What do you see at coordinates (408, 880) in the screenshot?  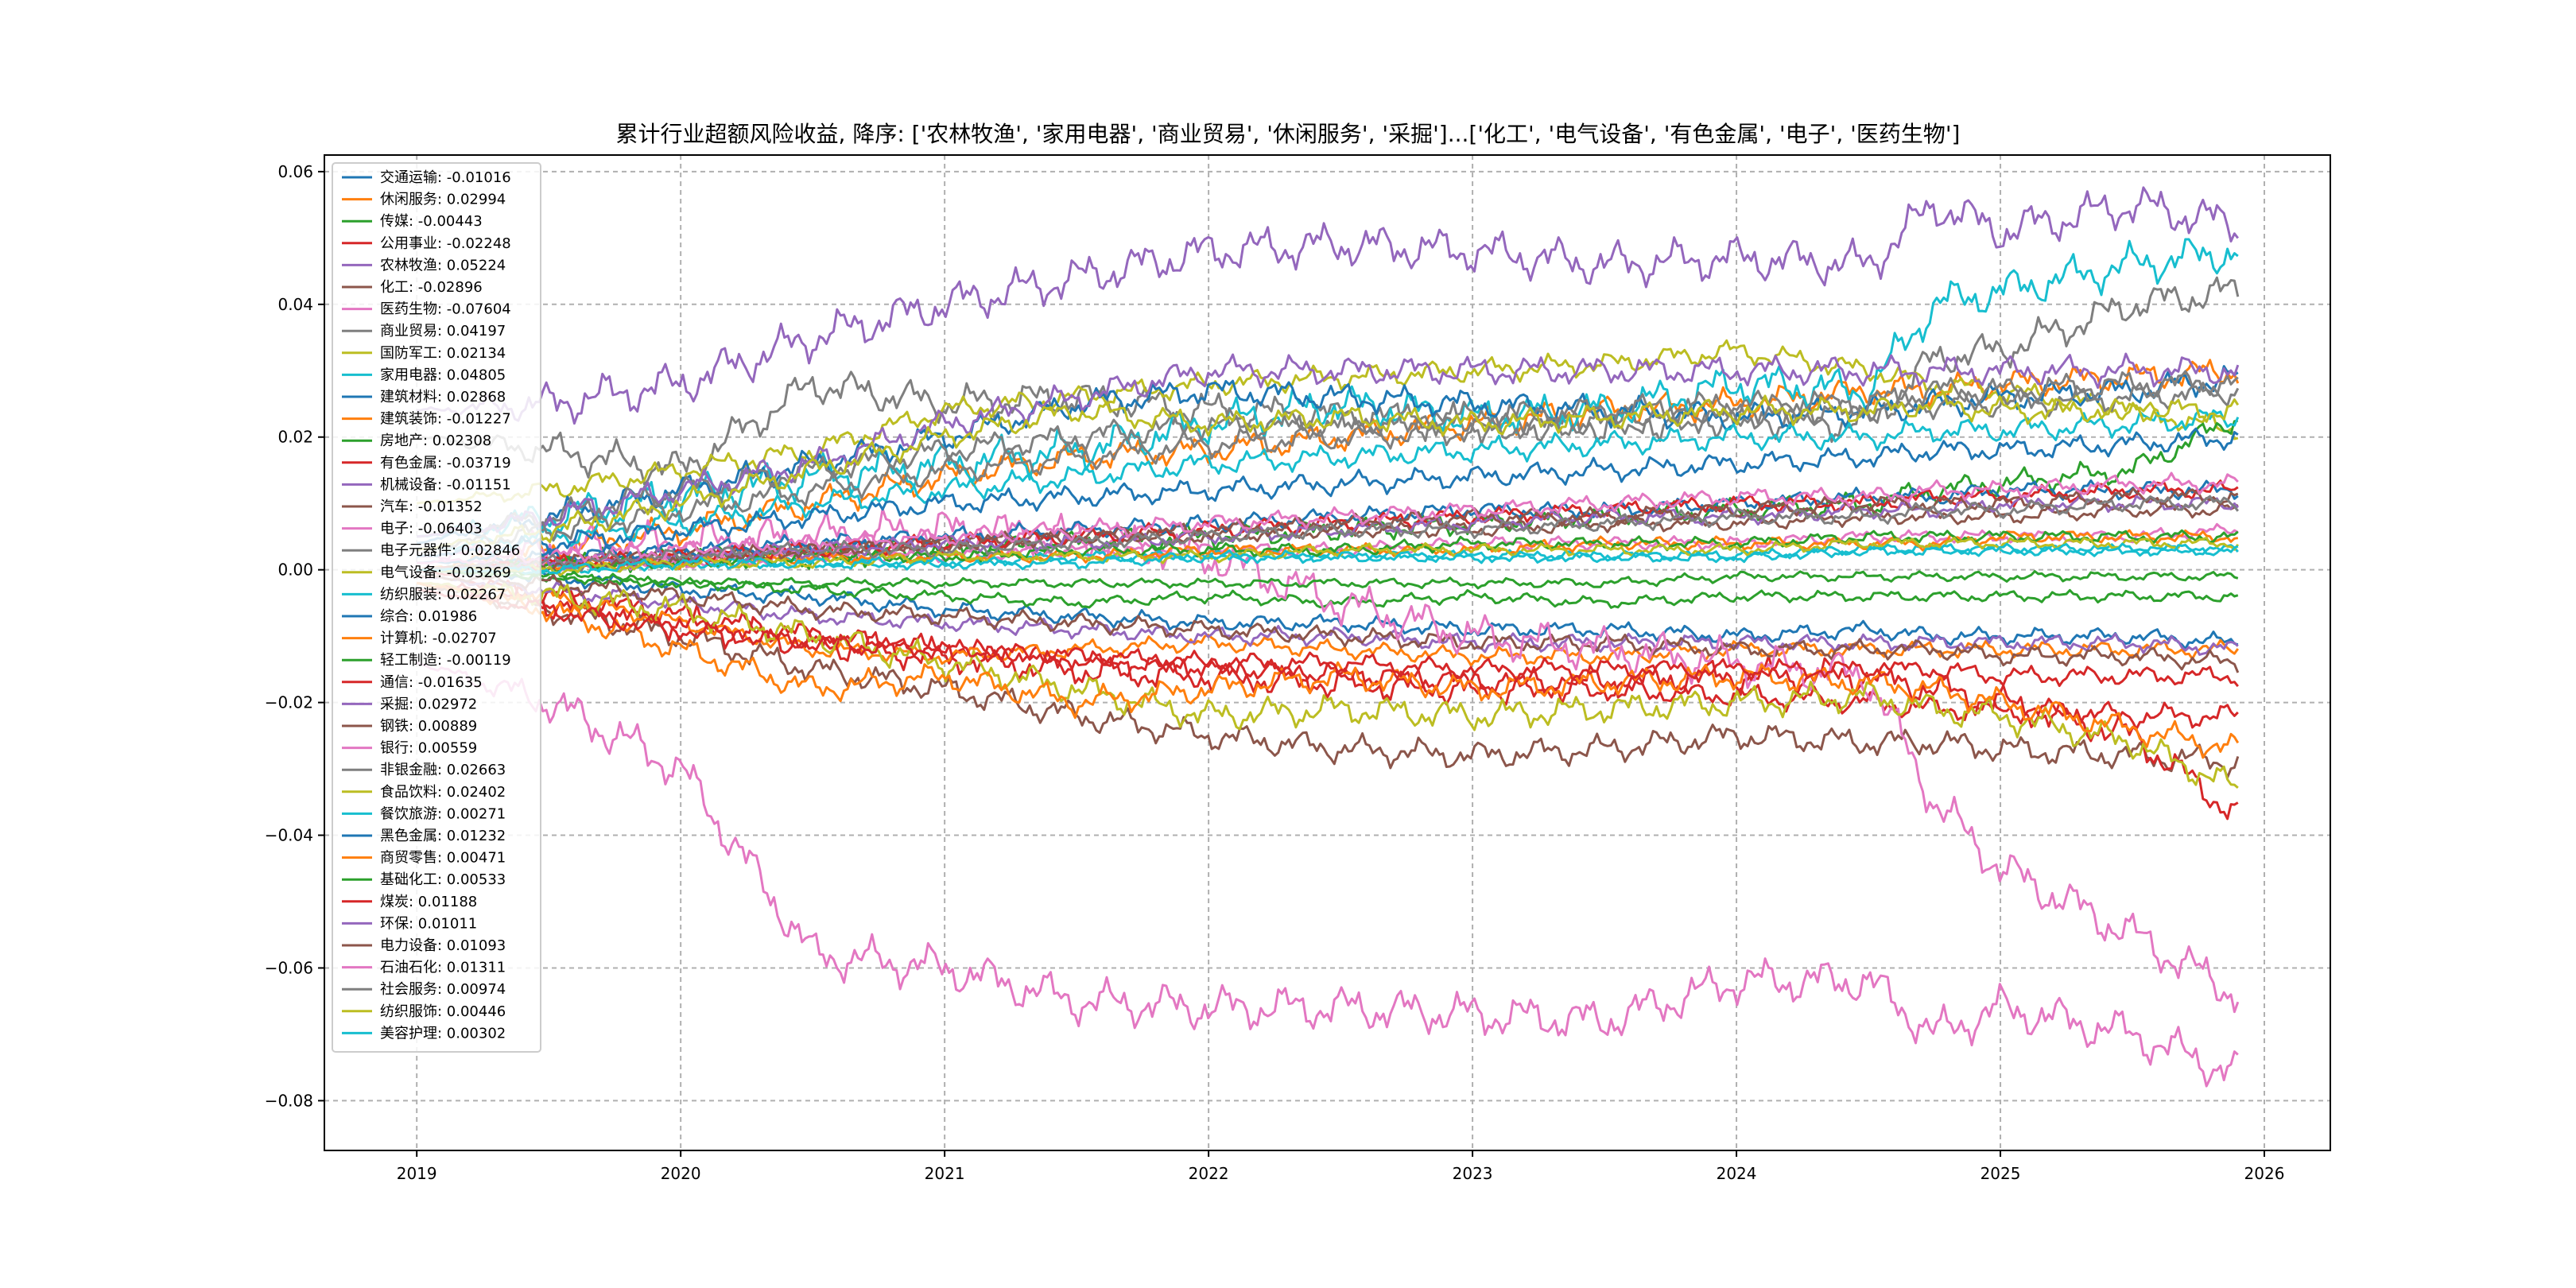 I see `legend-series-name: 基础化工` at bounding box center [408, 880].